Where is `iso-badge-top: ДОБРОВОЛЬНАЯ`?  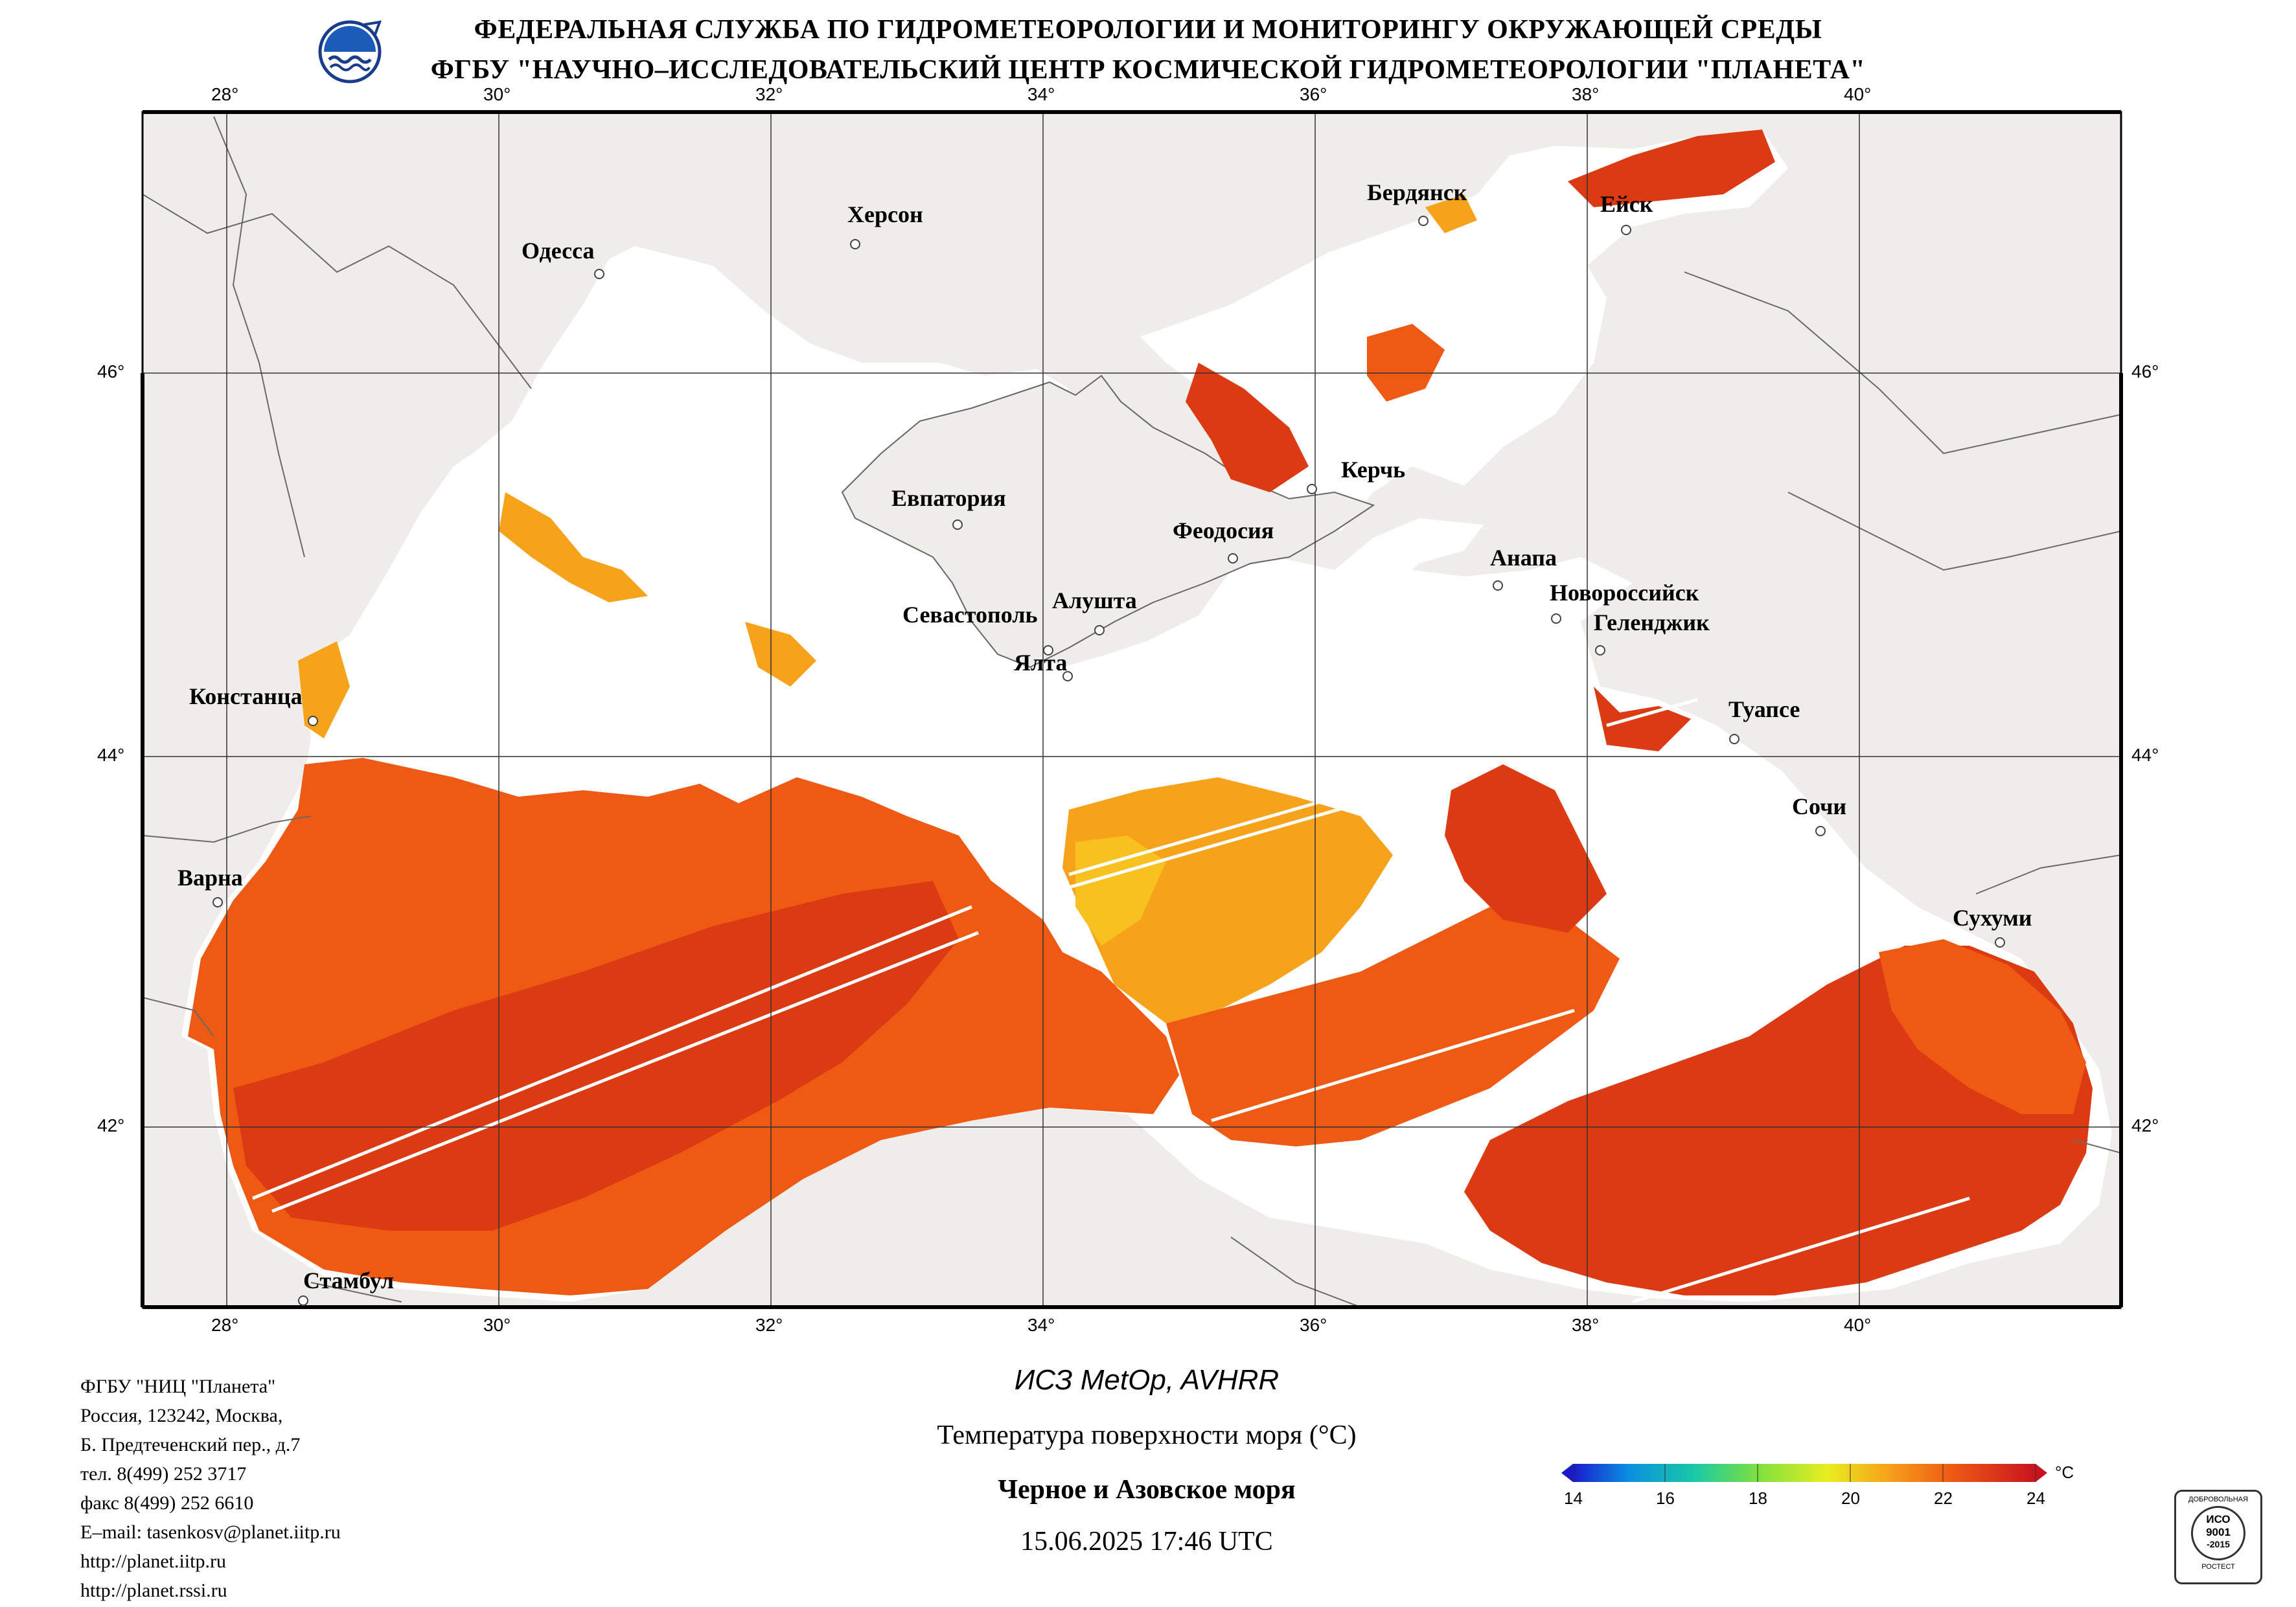 iso-badge-top: ДОБРОВОЛЬНАЯ is located at coordinates (2218, 1499).